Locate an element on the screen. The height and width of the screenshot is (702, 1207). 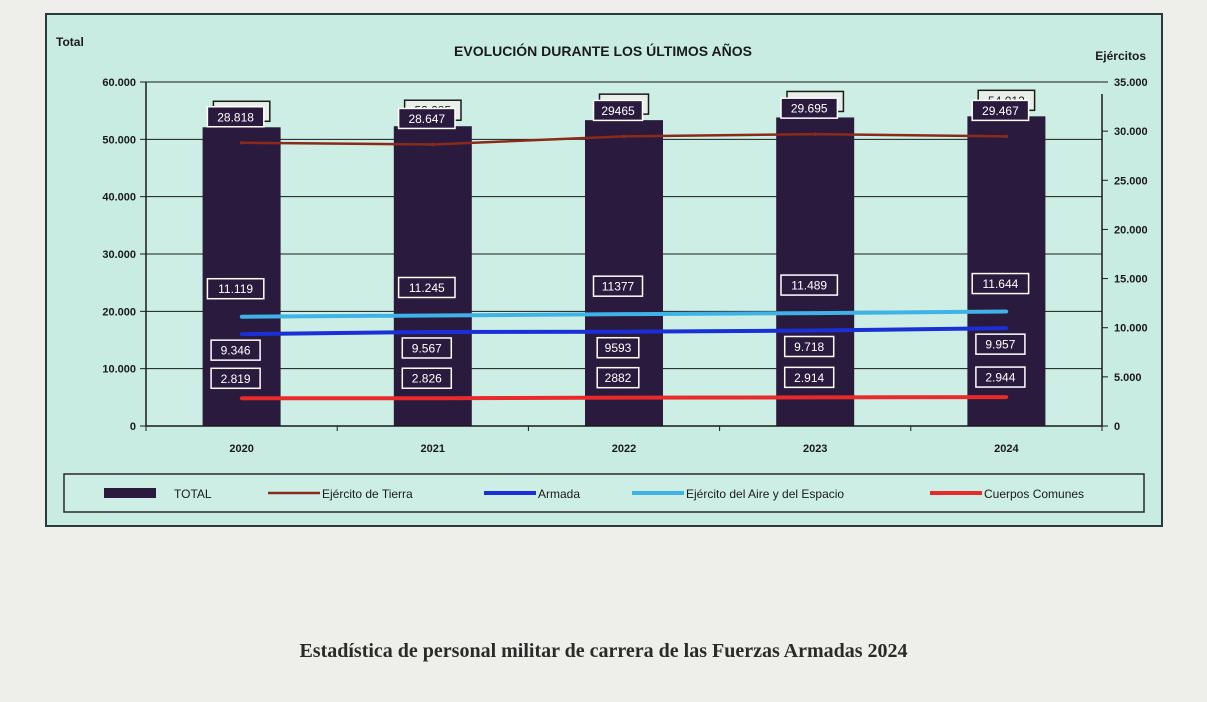
legend-label: Cuerpos Comunes is located at coordinates (1034, 494).